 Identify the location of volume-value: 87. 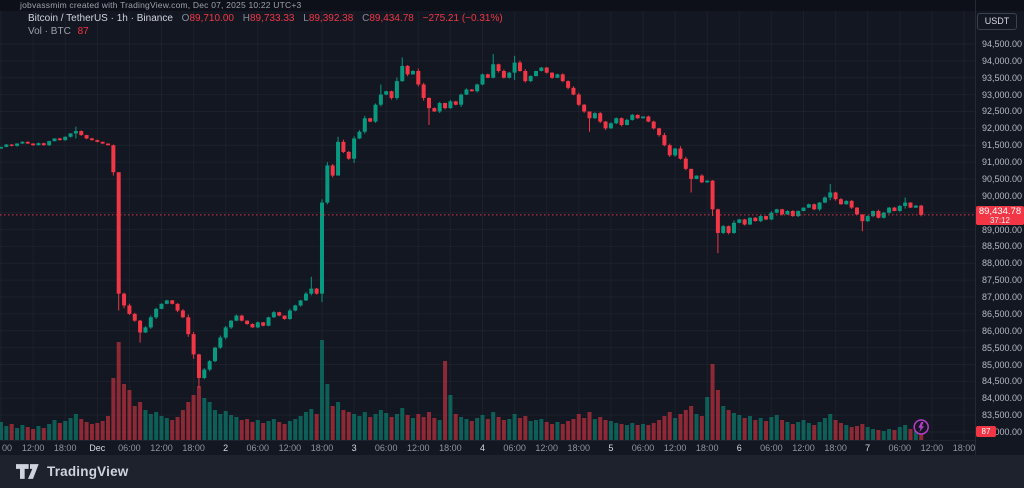
(83, 31).